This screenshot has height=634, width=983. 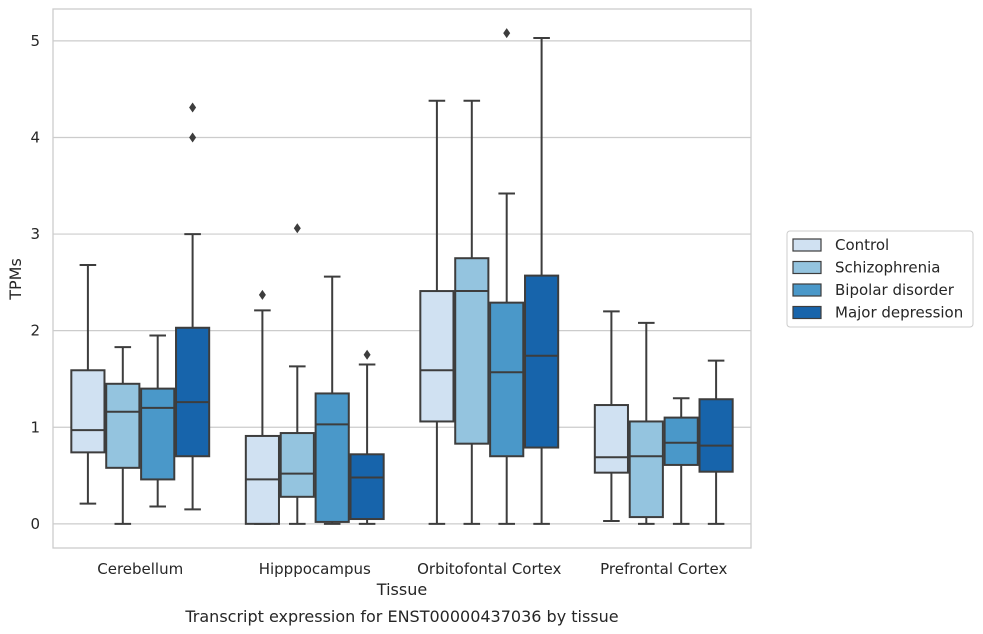 I want to click on legend-frame, so click(x=880, y=279).